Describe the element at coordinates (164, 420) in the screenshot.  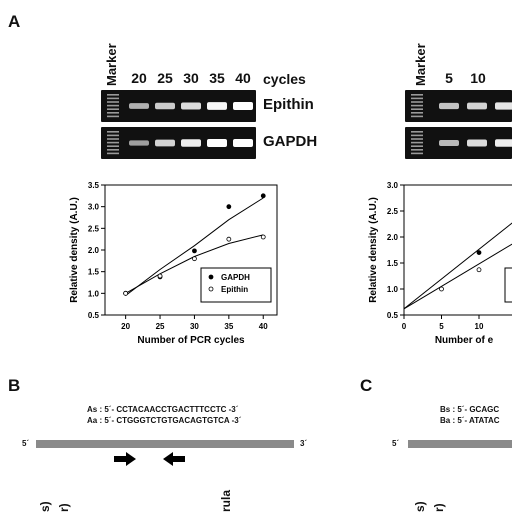
I see `primer-aa: Aa : 5´- CTGGGTCTGTGACAGTGTCA -3´` at that location.